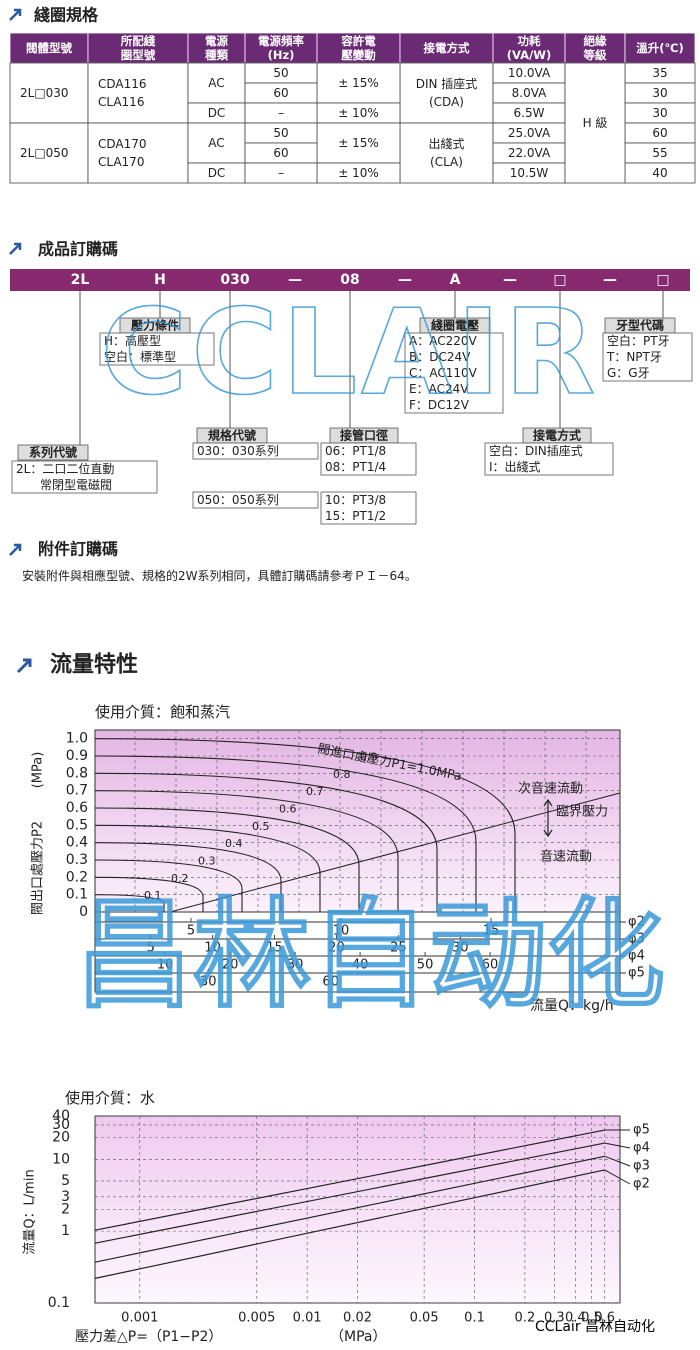  What do you see at coordinates (330, 982) in the screenshot?
I see `x-tick-label: 60` at bounding box center [330, 982].